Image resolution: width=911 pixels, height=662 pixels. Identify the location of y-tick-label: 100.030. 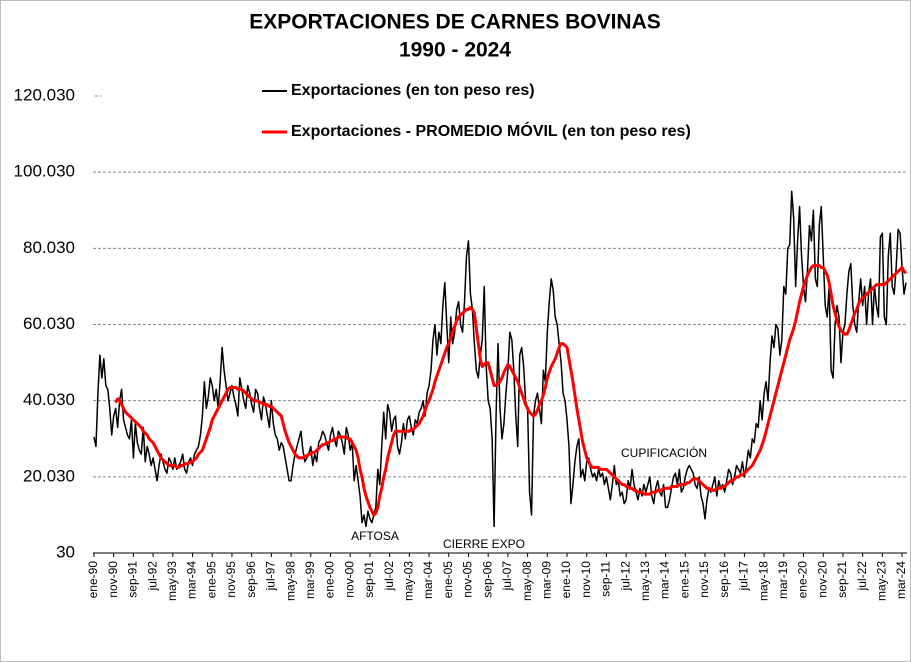
(44, 171).